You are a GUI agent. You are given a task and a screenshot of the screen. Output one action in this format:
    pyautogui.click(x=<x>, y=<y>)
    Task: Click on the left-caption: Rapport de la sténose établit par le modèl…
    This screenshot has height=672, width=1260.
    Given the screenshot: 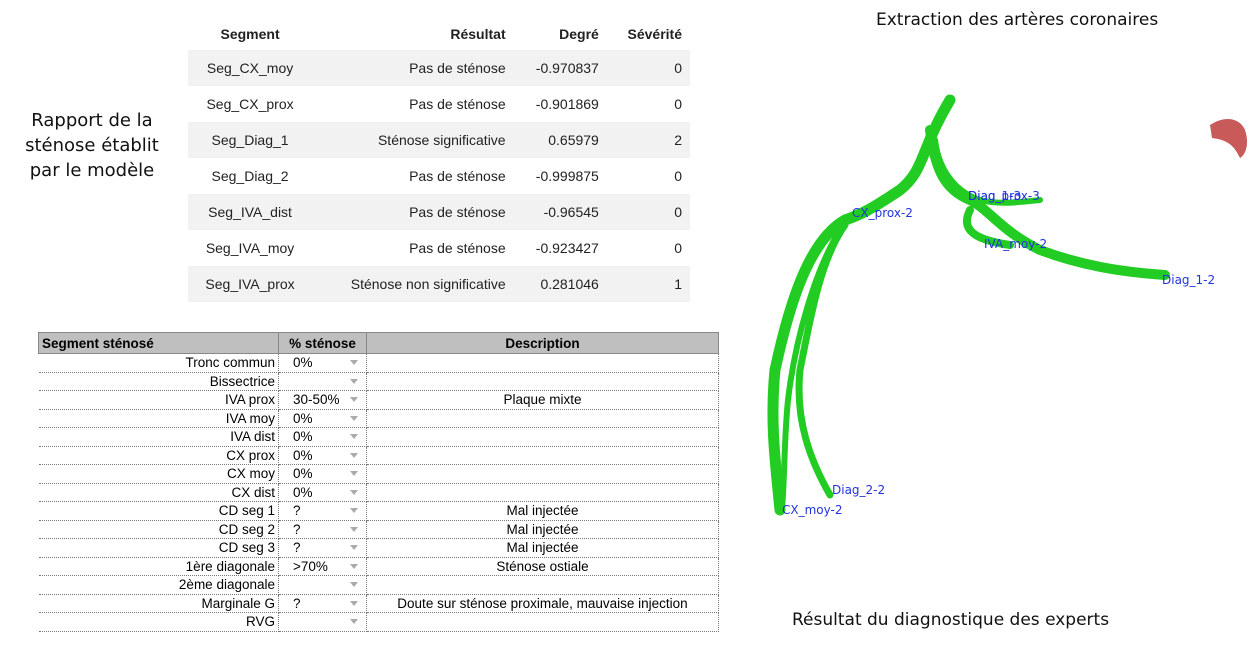 What is the action you would take?
    pyautogui.click(x=92, y=145)
    